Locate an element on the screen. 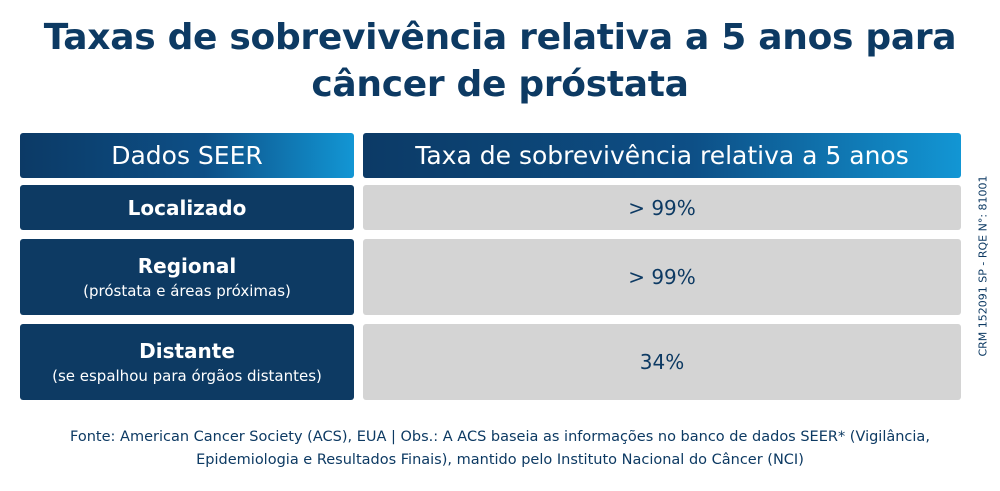 The height and width of the screenshot is (491, 1000). stage-label: Regional is located at coordinates (187, 266).